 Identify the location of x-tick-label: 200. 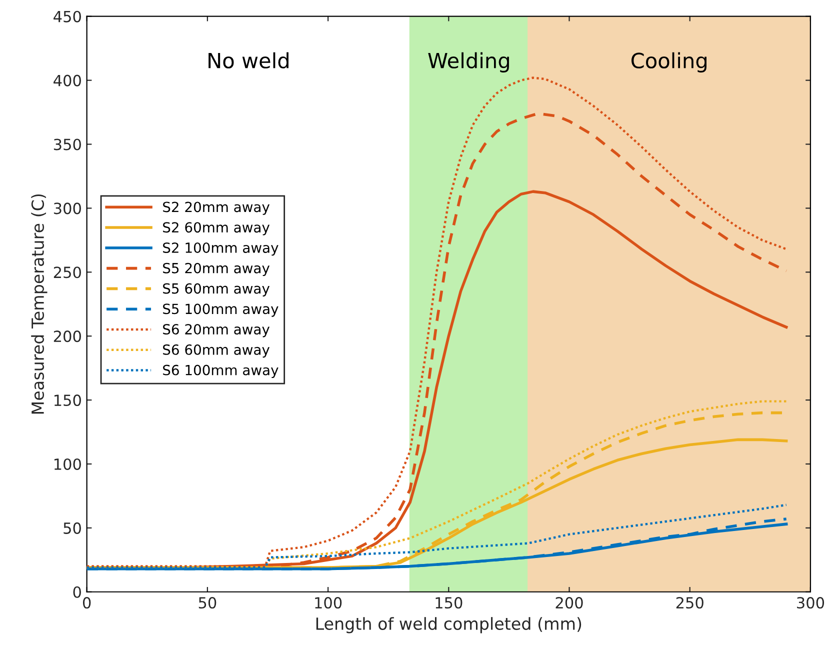
(569, 603).